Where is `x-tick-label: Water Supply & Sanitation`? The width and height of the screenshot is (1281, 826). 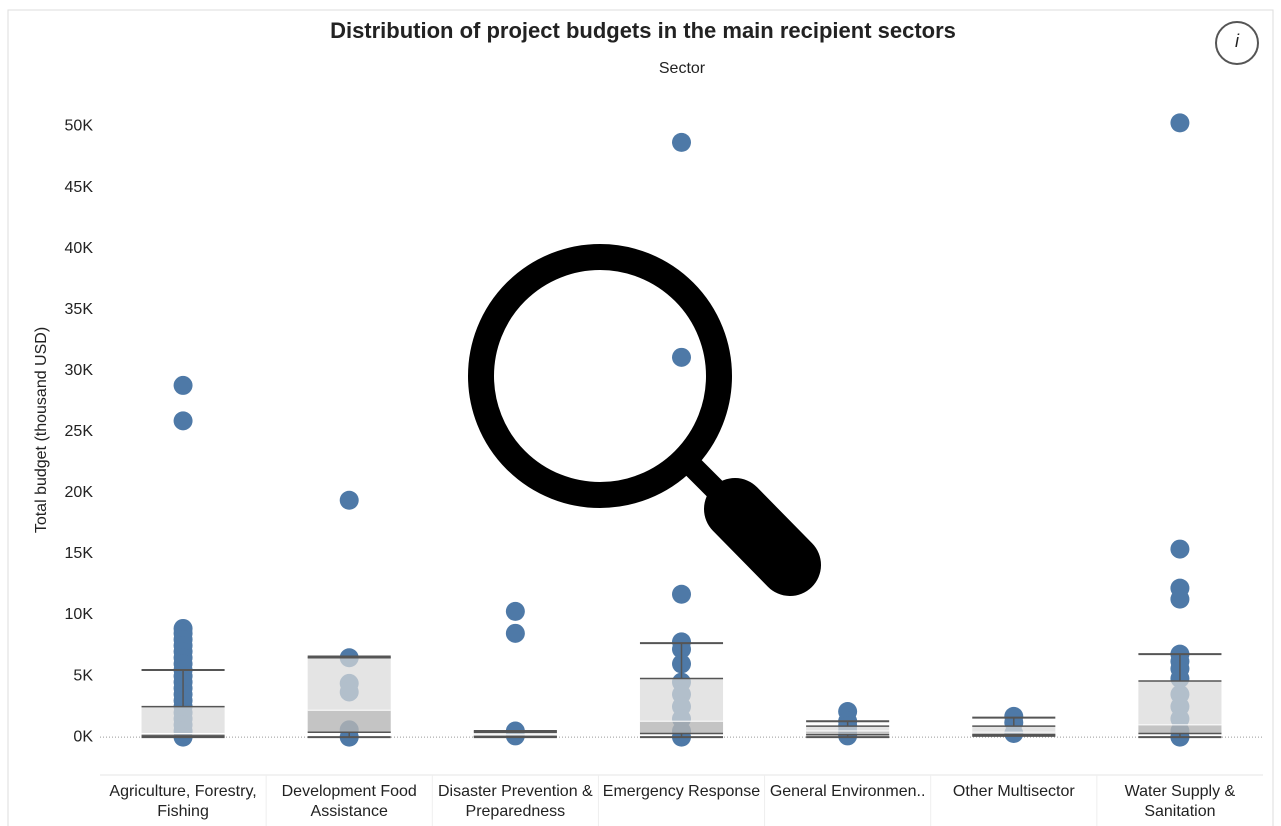
x-tick-label: Water Supply & Sanitation is located at coordinates (1180, 801).